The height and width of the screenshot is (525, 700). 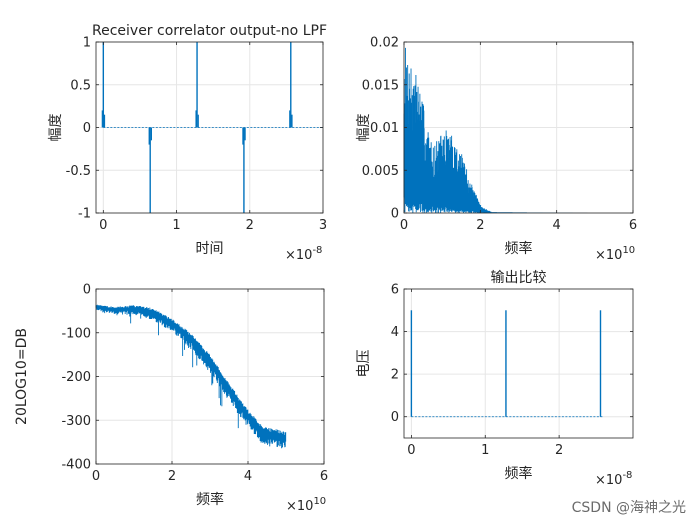 I want to click on axes-box, so click(x=518, y=363).